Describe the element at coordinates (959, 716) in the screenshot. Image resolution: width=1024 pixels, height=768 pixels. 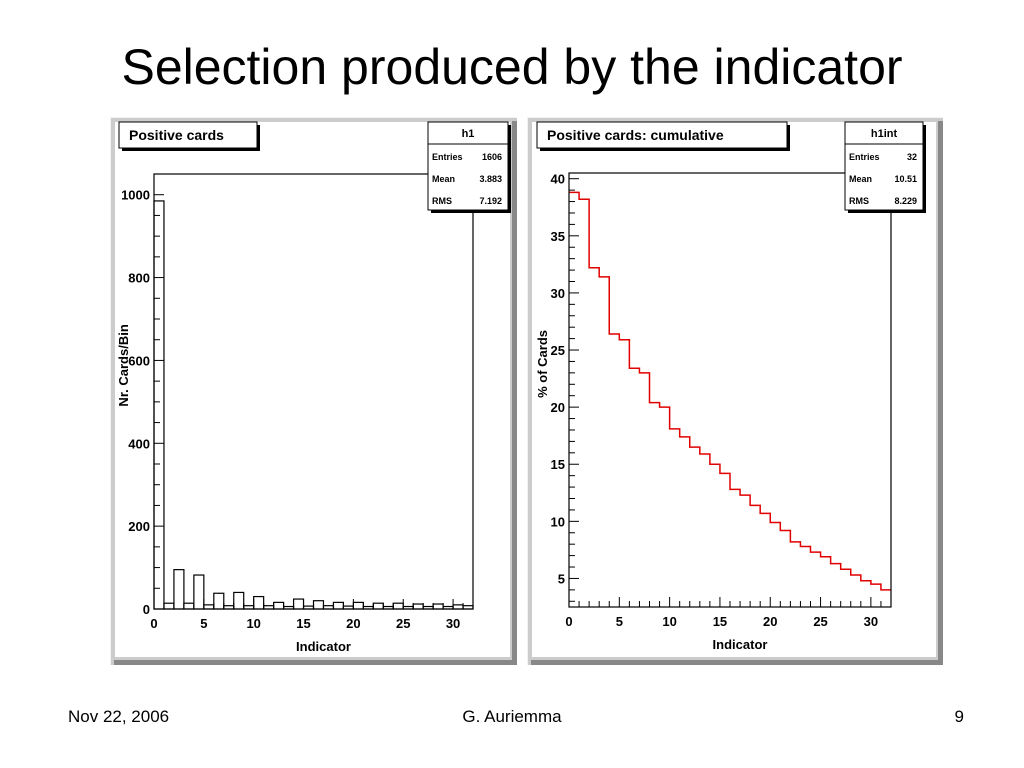
I see `page-number: 9` at that location.